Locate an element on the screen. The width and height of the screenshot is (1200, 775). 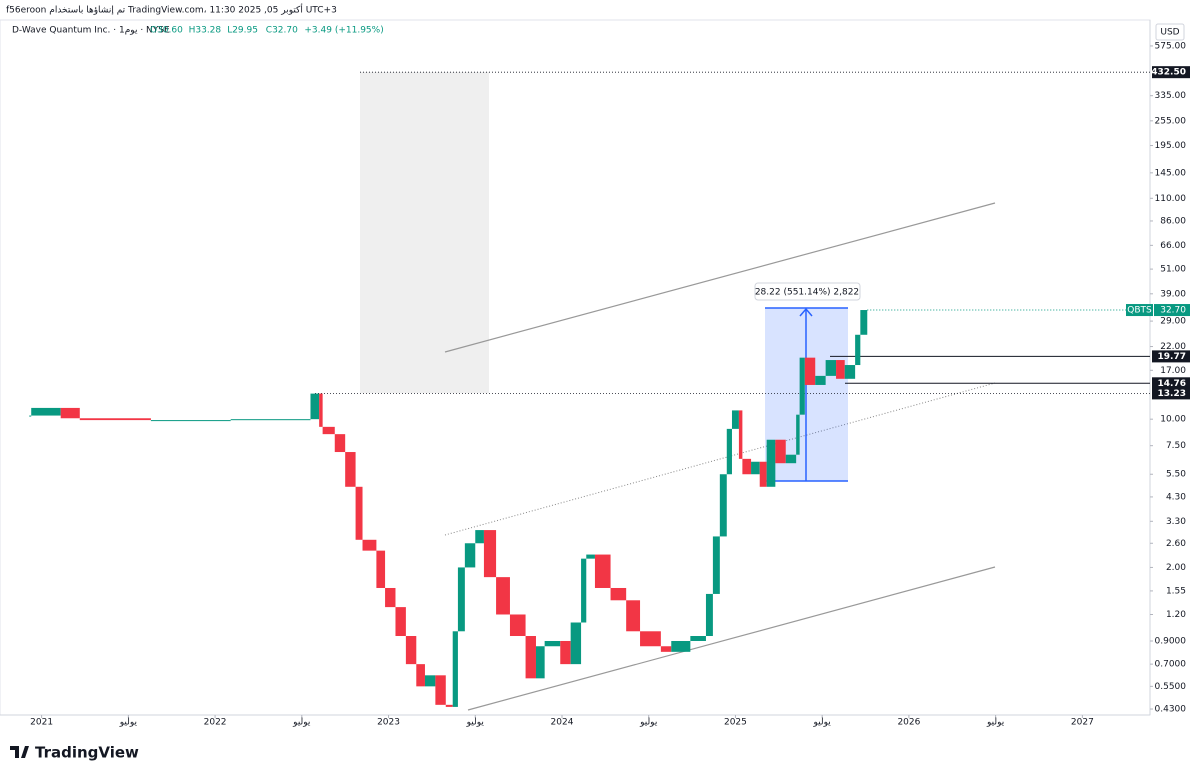
price-label: 19.77 is located at coordinates (1172, 357).